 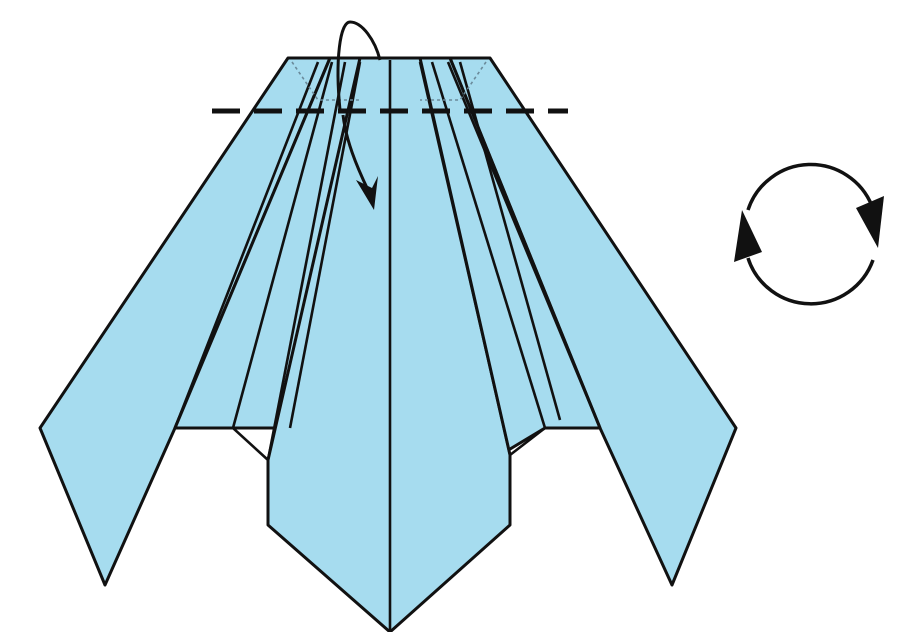 I want to click on pleat-line-l2, so click(x=282, y=245).